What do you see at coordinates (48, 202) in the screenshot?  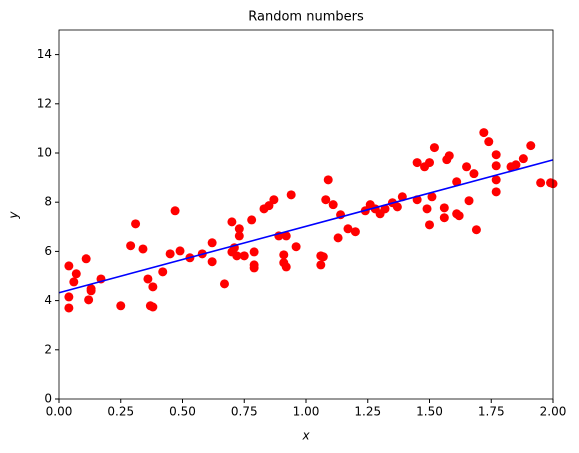 I see `y-tick-label: 8` at bounding box center [48, 202].